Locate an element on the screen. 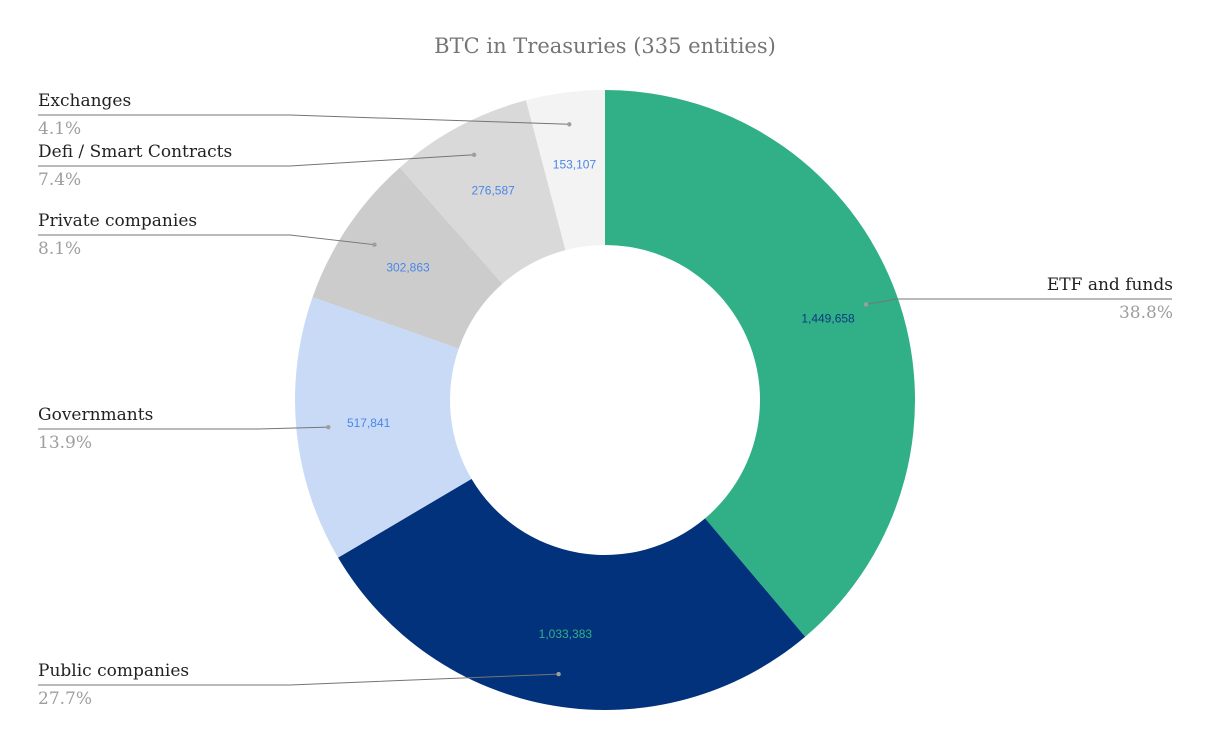 The width and height of the screenshot is (1210, 748). slice-public is located at coordinates (572, 594).